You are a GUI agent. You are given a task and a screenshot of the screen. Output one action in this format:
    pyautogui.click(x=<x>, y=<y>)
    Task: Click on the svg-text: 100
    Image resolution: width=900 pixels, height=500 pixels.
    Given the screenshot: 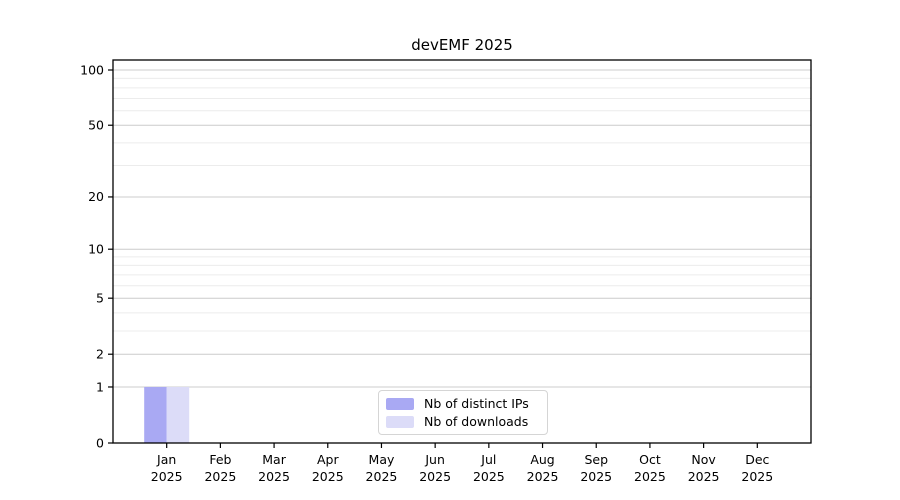 What is the action you would take?
    pyautogui.click(x=92, y=69)
    